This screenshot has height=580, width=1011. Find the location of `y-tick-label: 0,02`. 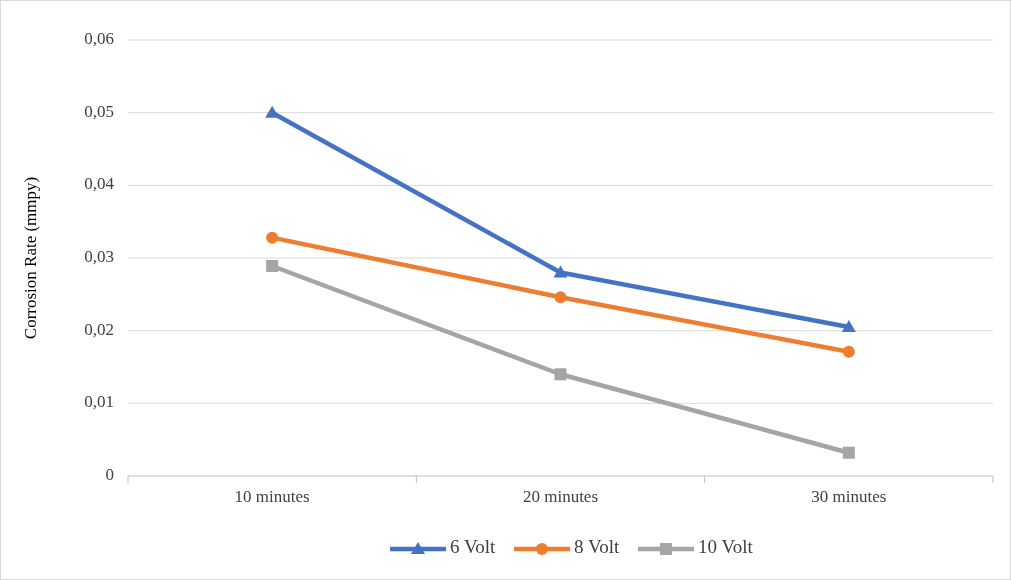

y-tick-label: 0,02 is located at coordinates (99, 329).